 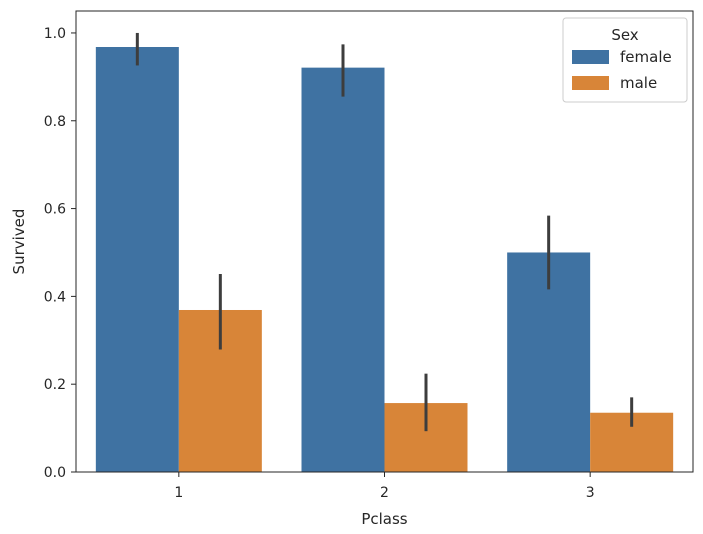 I want to click on legend-label-male: male, so click(x=638, y=83).